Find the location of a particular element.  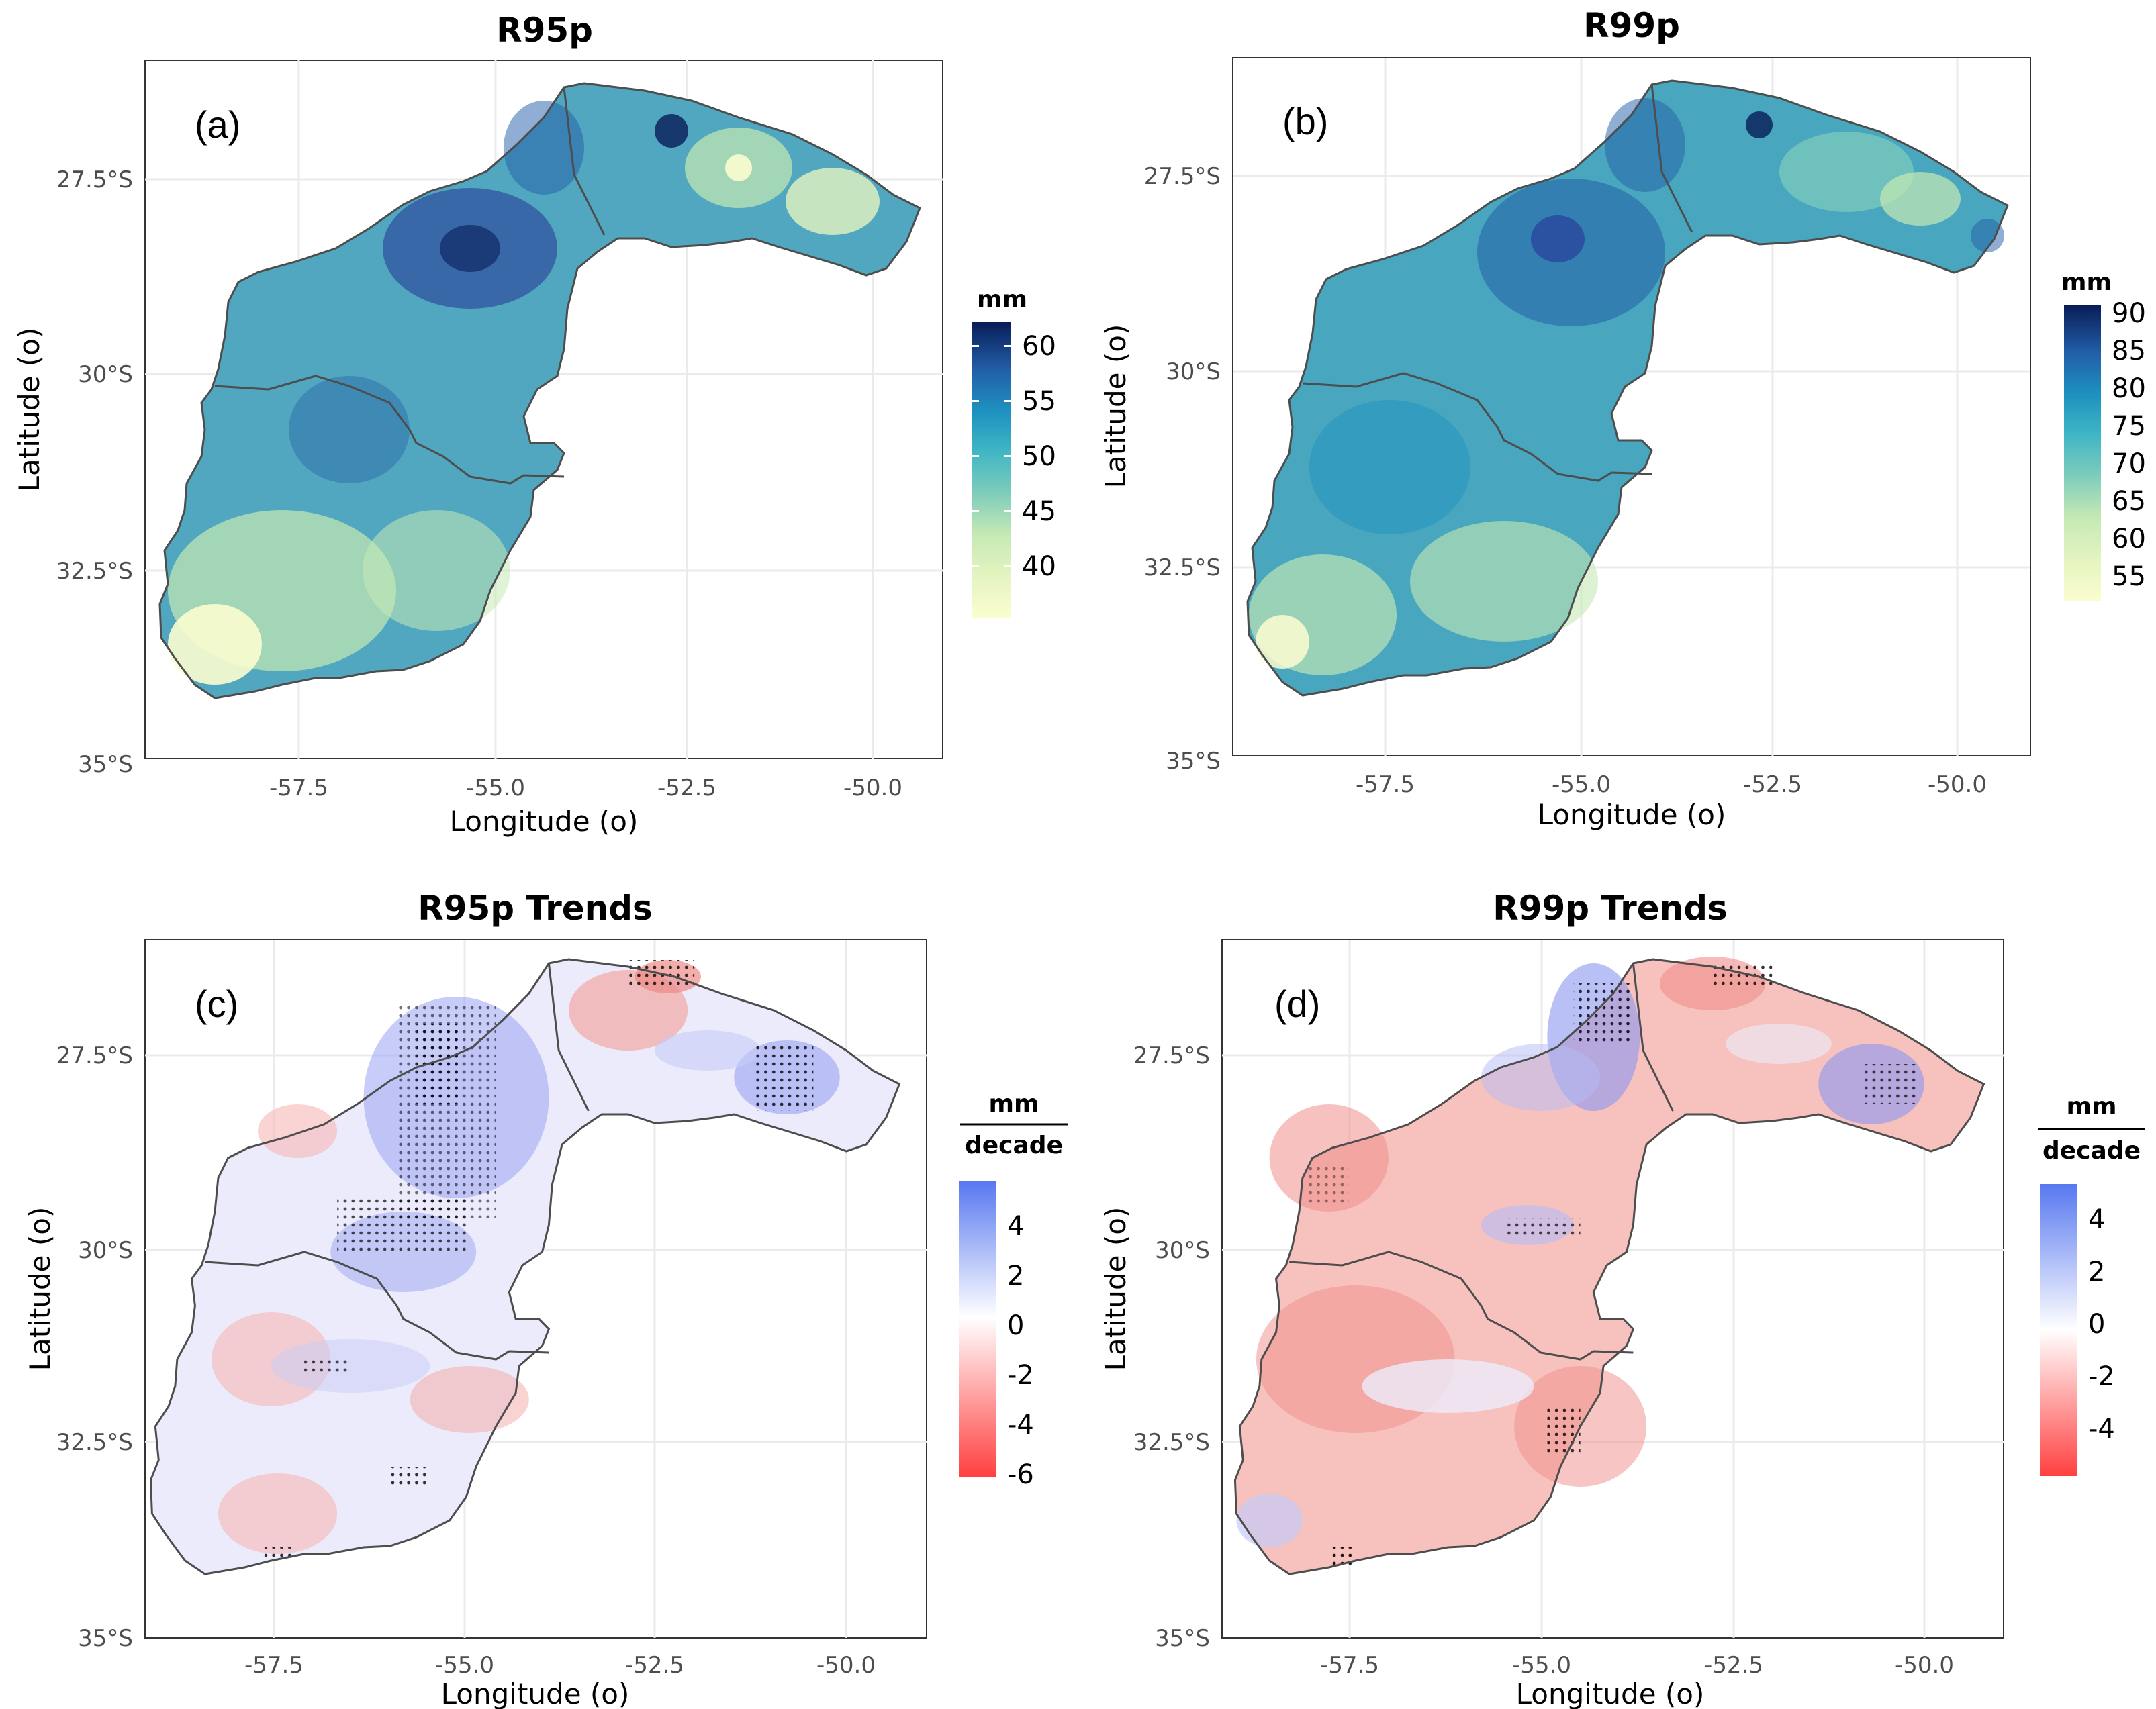

panel-b-y-axis-label: Latitude (o) is located at coordinates (1115, 406).